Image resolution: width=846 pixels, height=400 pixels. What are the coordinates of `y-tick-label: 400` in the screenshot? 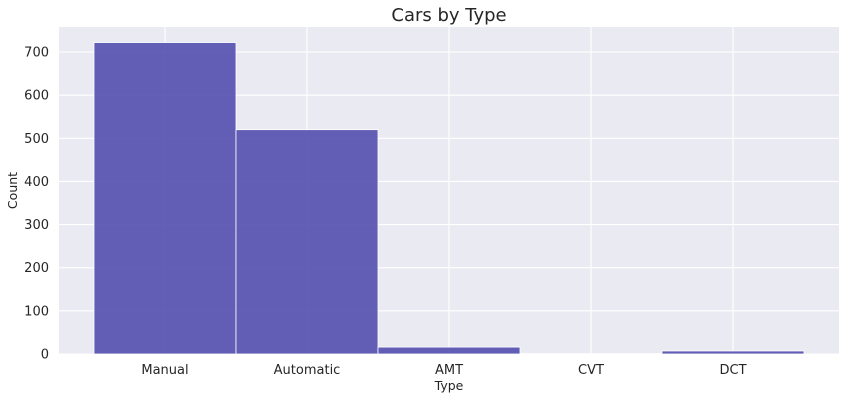 It's located at (36, 182).